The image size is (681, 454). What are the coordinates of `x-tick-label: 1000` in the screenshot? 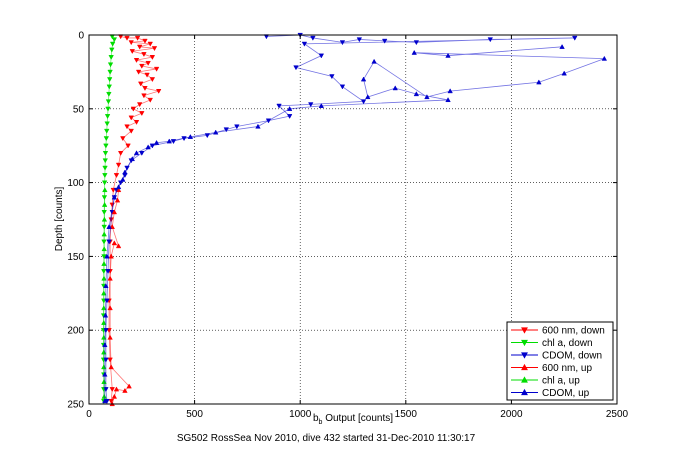 It's located at (300, 414).